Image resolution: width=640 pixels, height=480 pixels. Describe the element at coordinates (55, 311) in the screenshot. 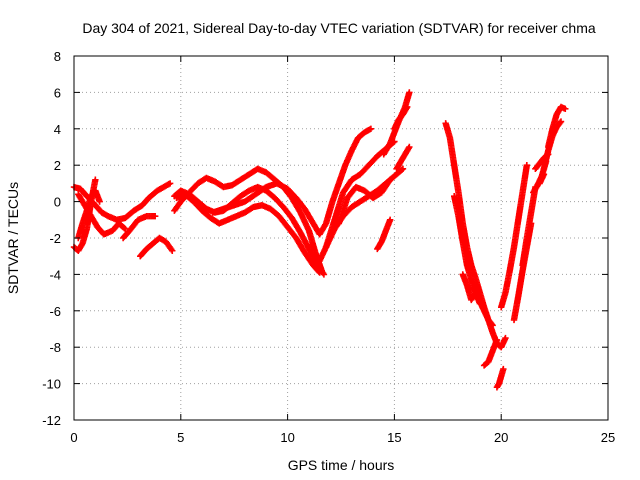

I see `y-tick-label: -6` at that location.